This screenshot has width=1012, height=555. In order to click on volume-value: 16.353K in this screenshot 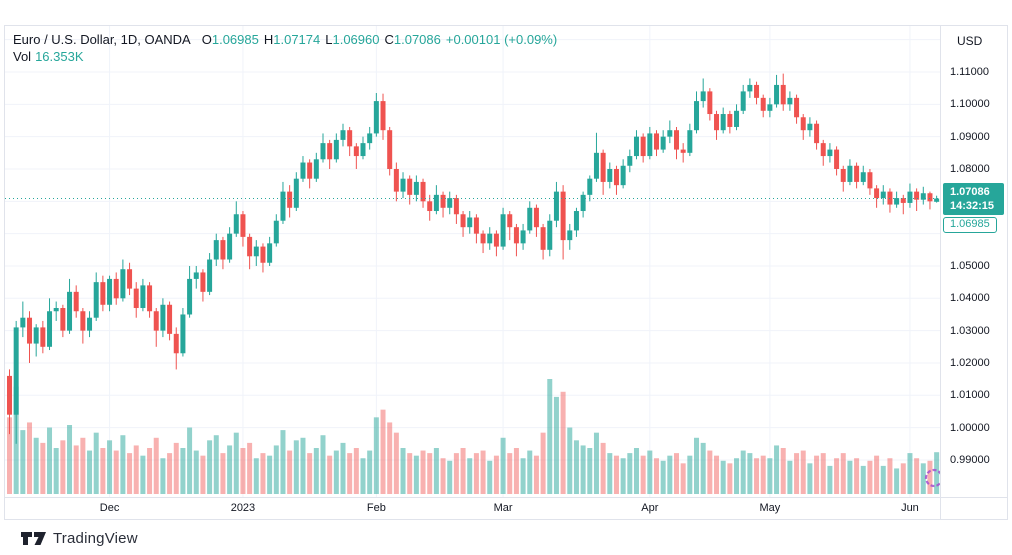, I will do `click(59, 56)`.